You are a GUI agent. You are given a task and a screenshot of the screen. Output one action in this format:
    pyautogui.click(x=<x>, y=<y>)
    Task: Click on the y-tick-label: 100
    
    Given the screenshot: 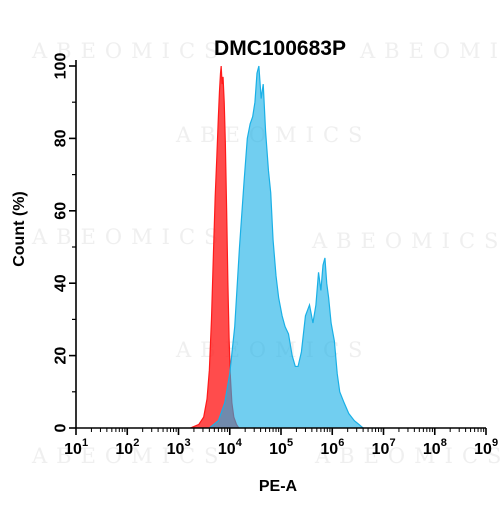 What is the action you would take?
    pyautogui.click(x=61, y=66)
    